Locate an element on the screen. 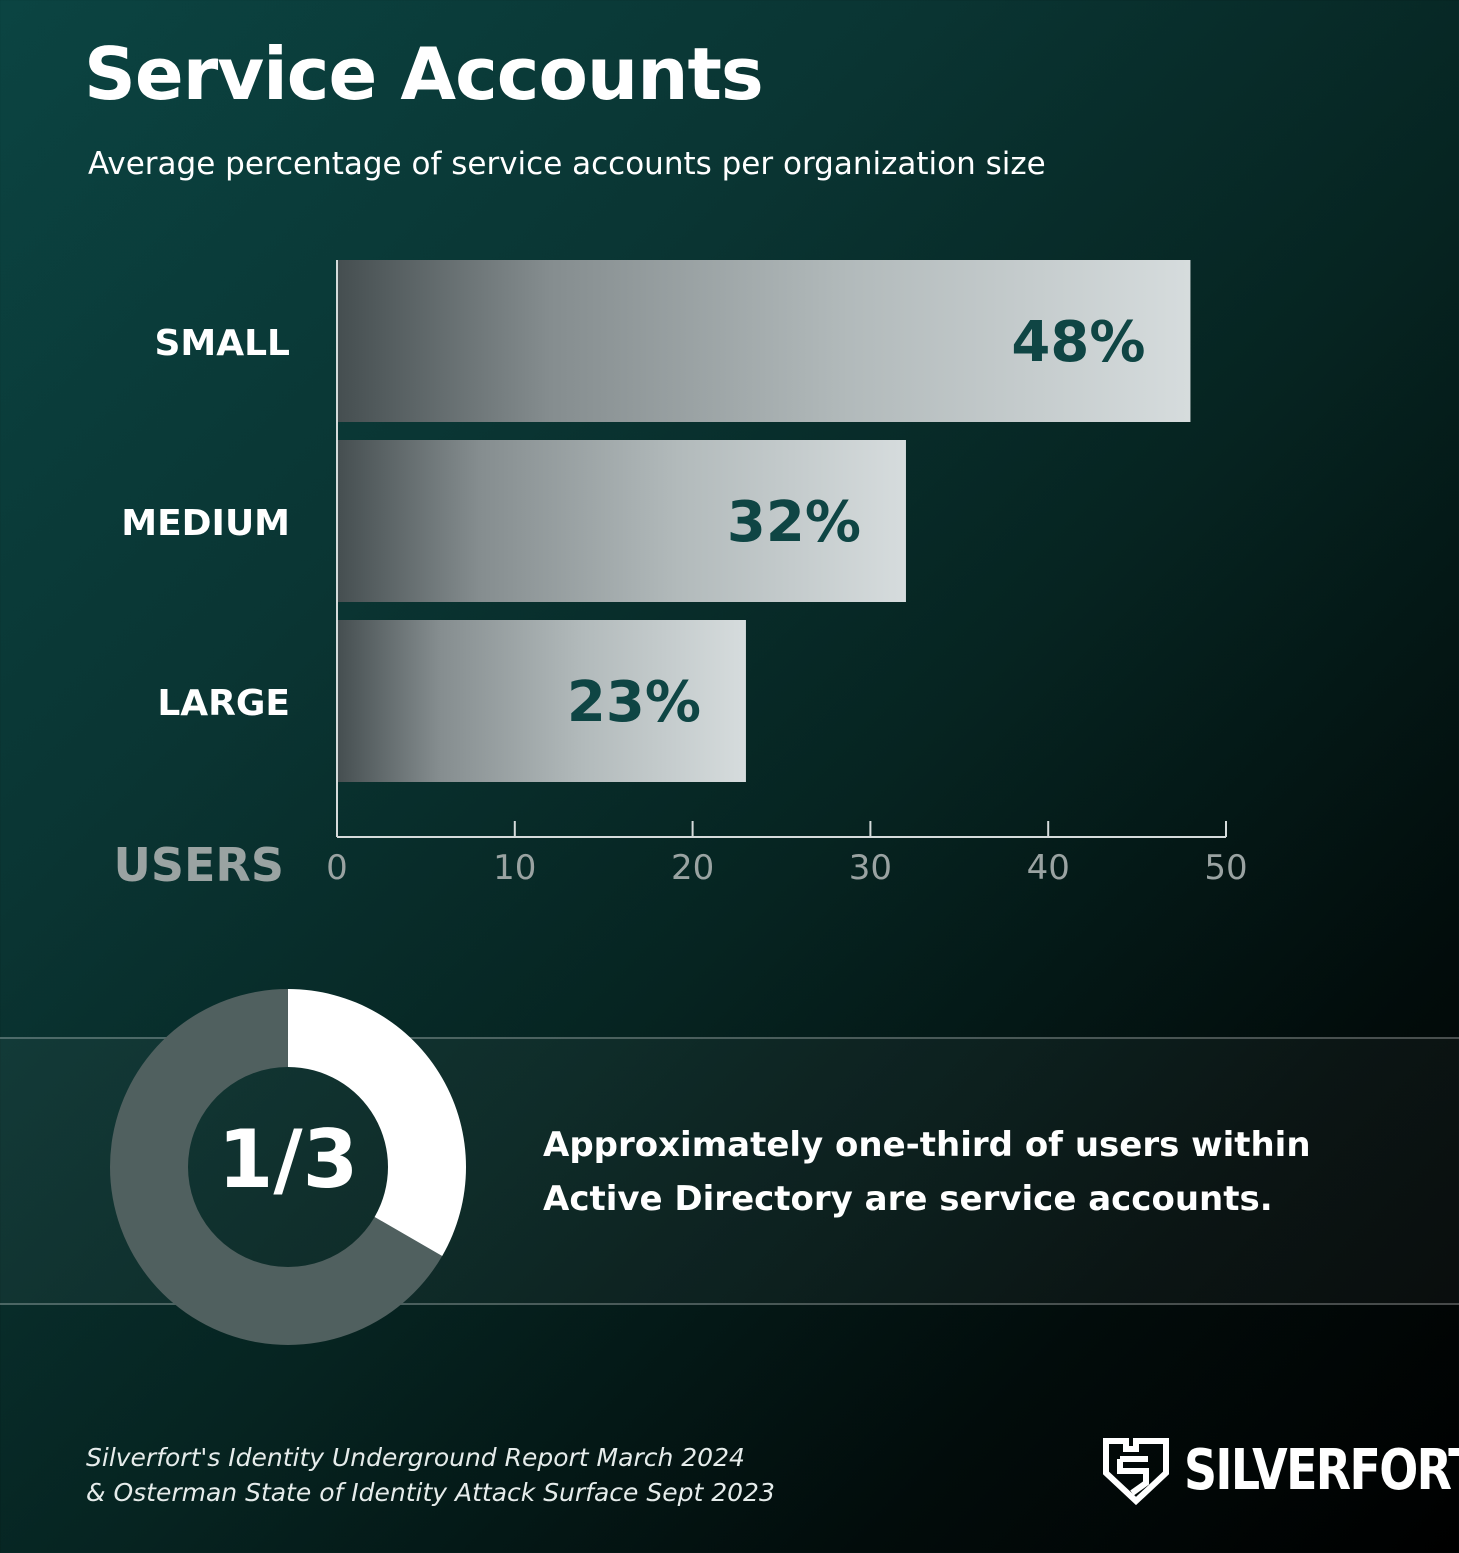  x-tick-label: 30 is located at coordinates (870, 868).